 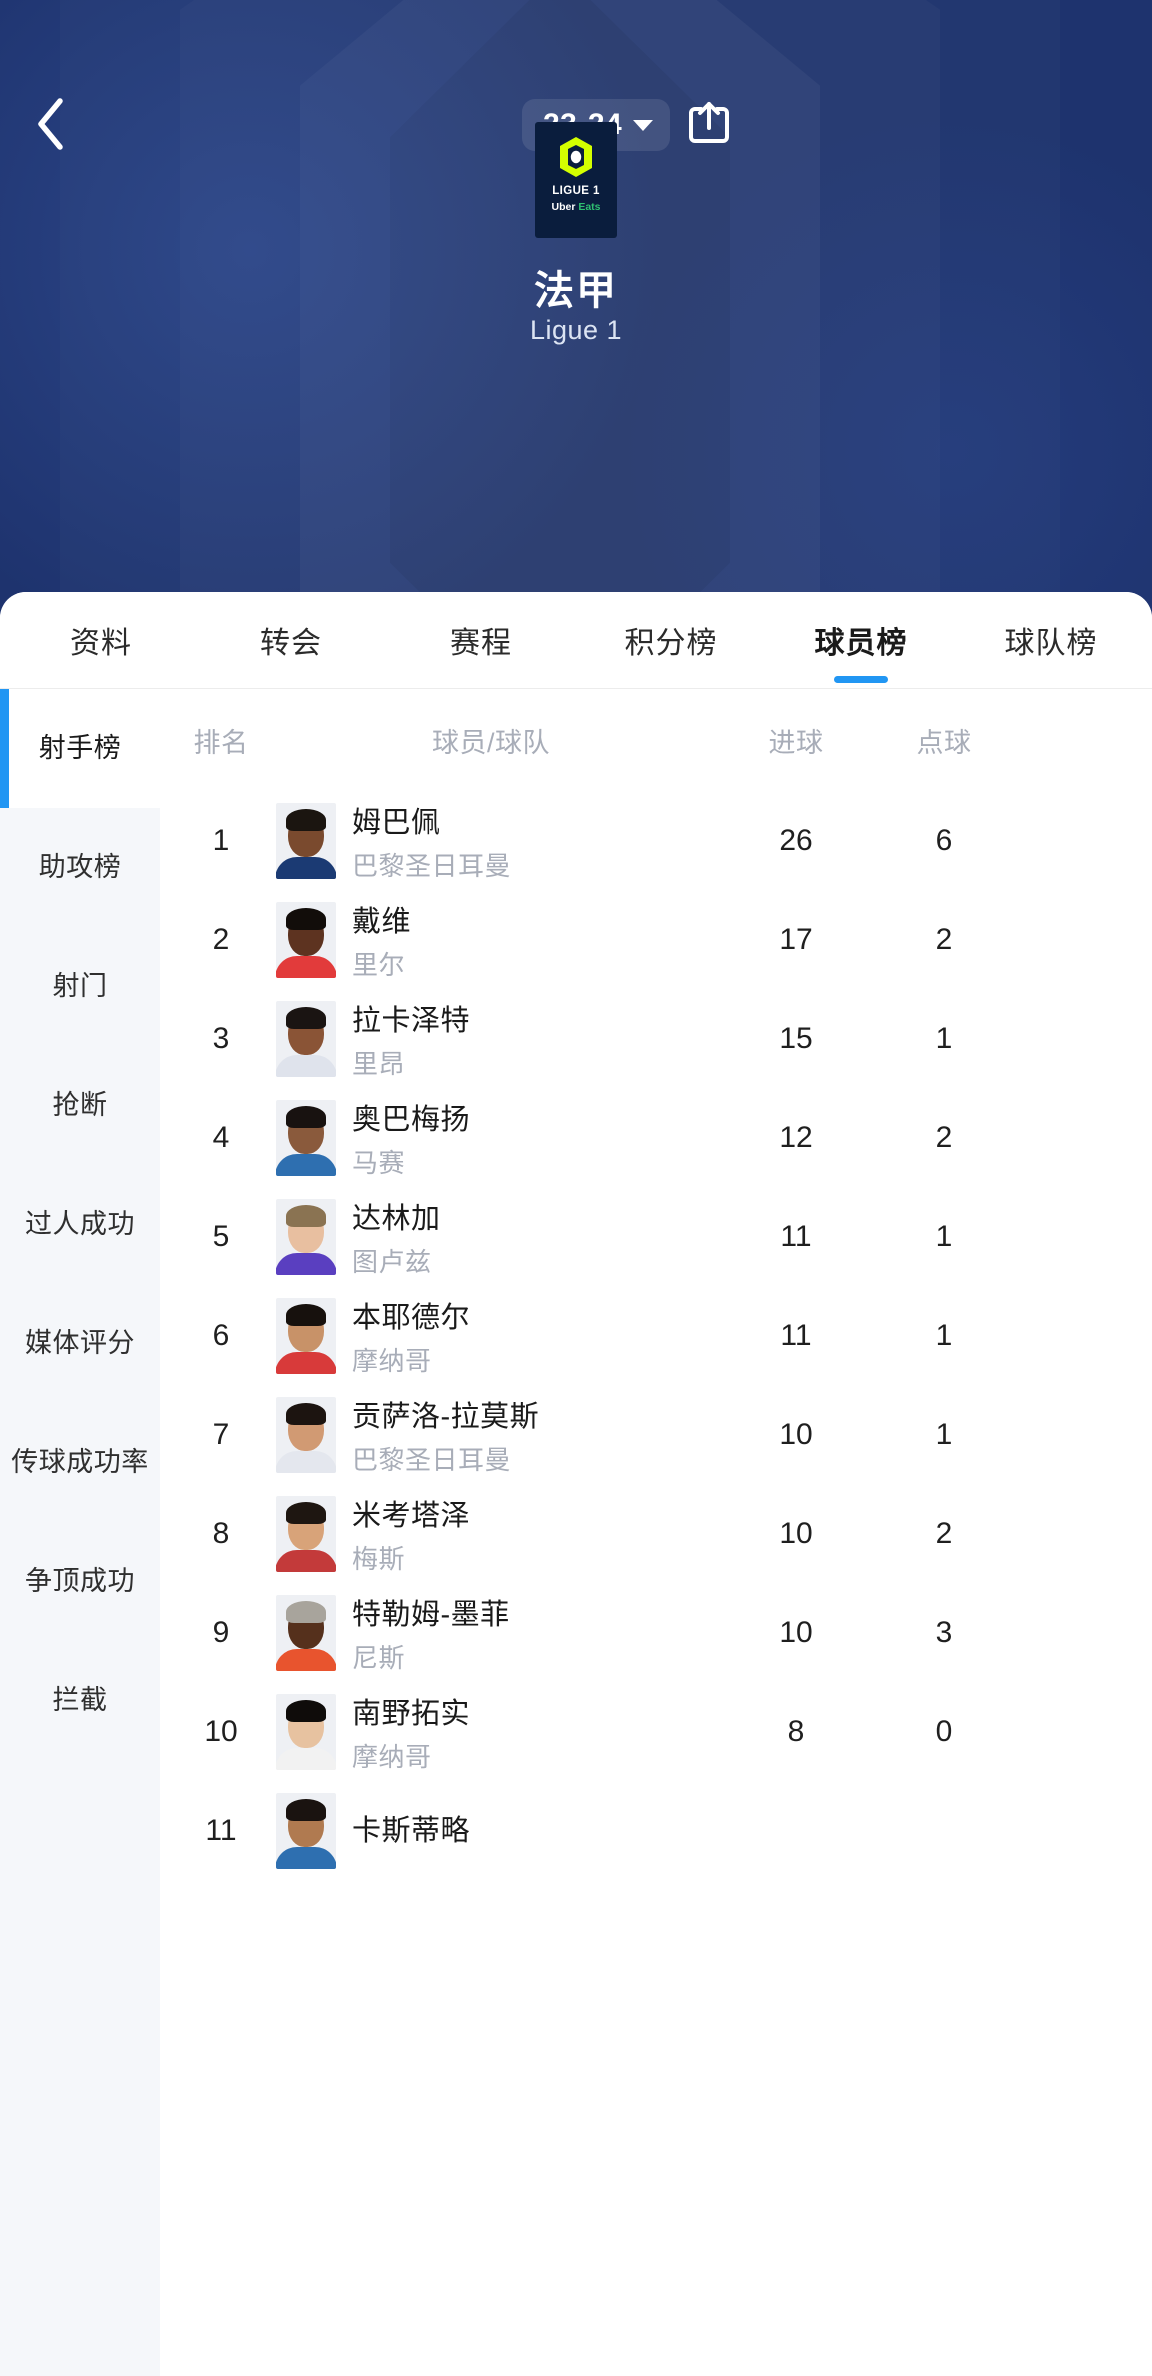 I want to click on player-team: 巴黎圣日耳曼, so click(x=432, y=1459).